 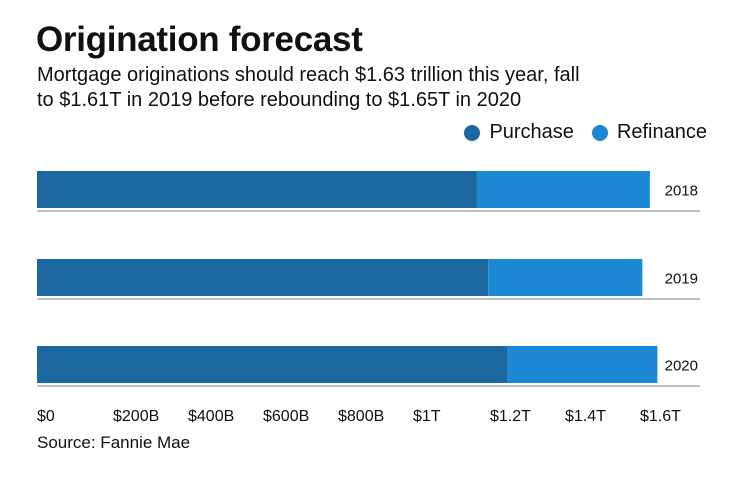 What do you see at coordinates (580, 132) in the screenshot?
I see `legend: Purchase Refinance` at bounding box center [580, 132].